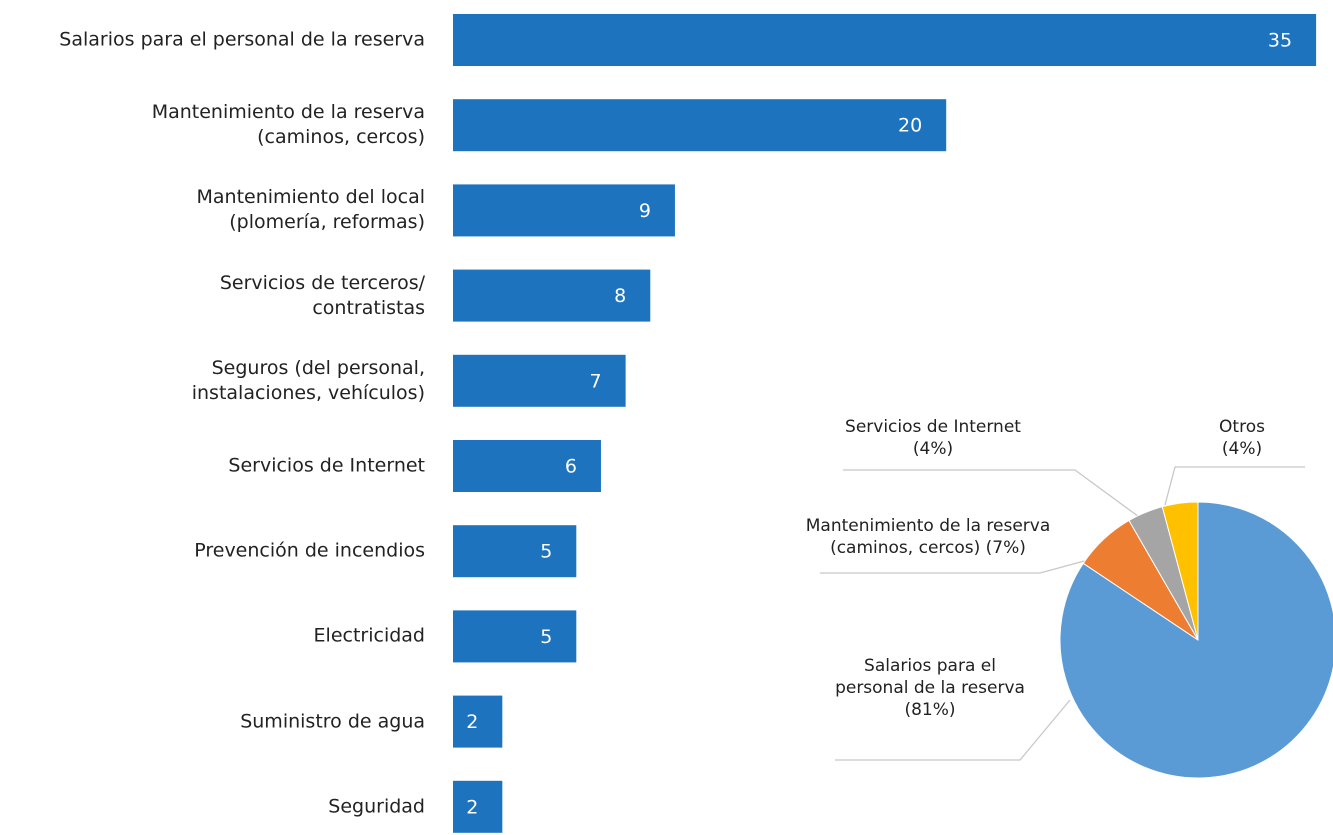  Describe the element at coordinates (596, 381) in the screenshot. I see `bar-value-label: 7` at that location.